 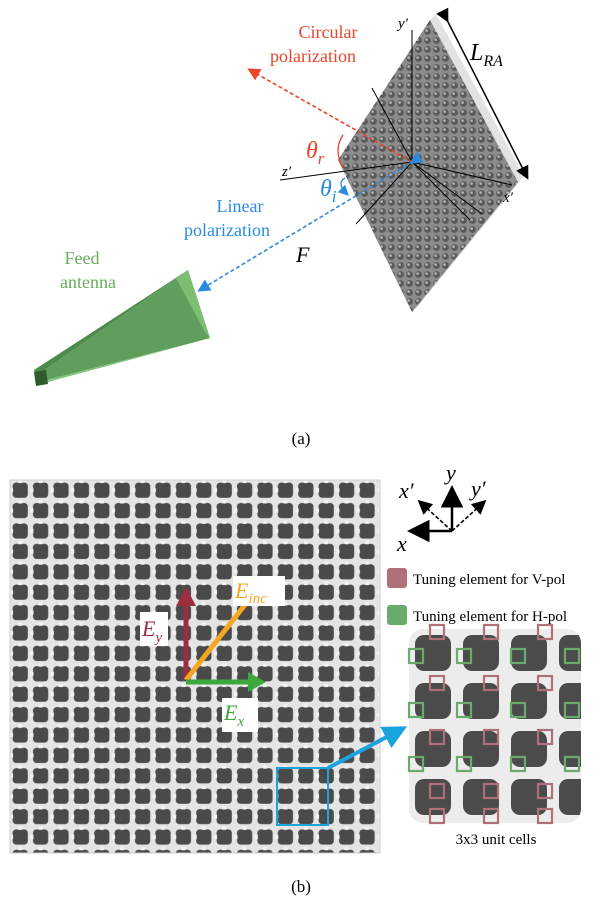 I want to click on einc-label: Einc, so click(x=250, y=592).